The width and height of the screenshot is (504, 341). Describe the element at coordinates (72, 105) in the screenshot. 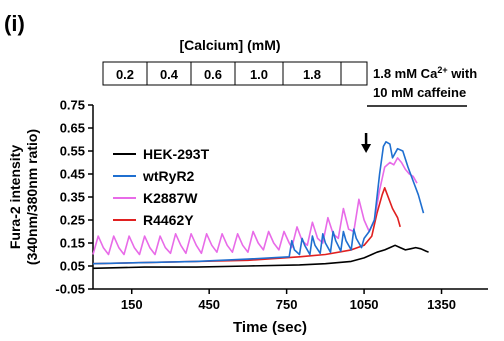

I see `y-tick-label: 0.75` at that location.